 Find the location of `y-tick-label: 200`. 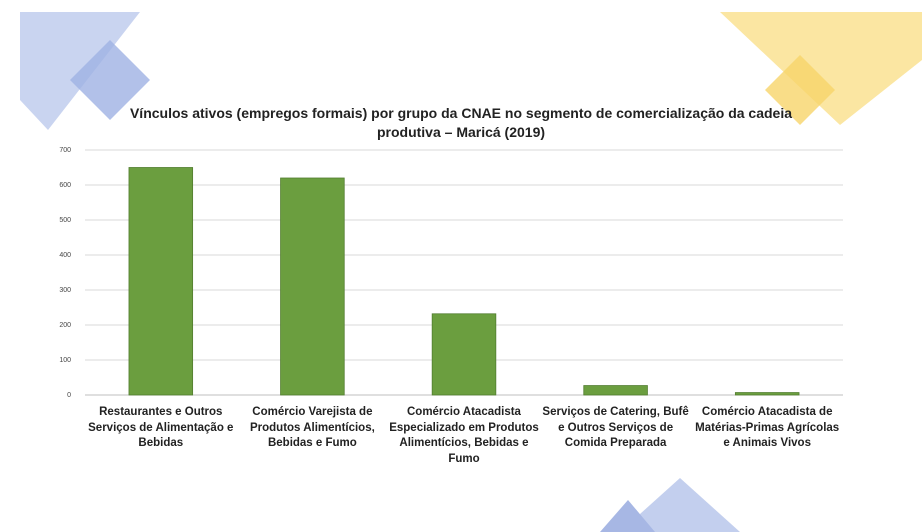

y-tick-label: 200 is located at coordinates (65, 325).